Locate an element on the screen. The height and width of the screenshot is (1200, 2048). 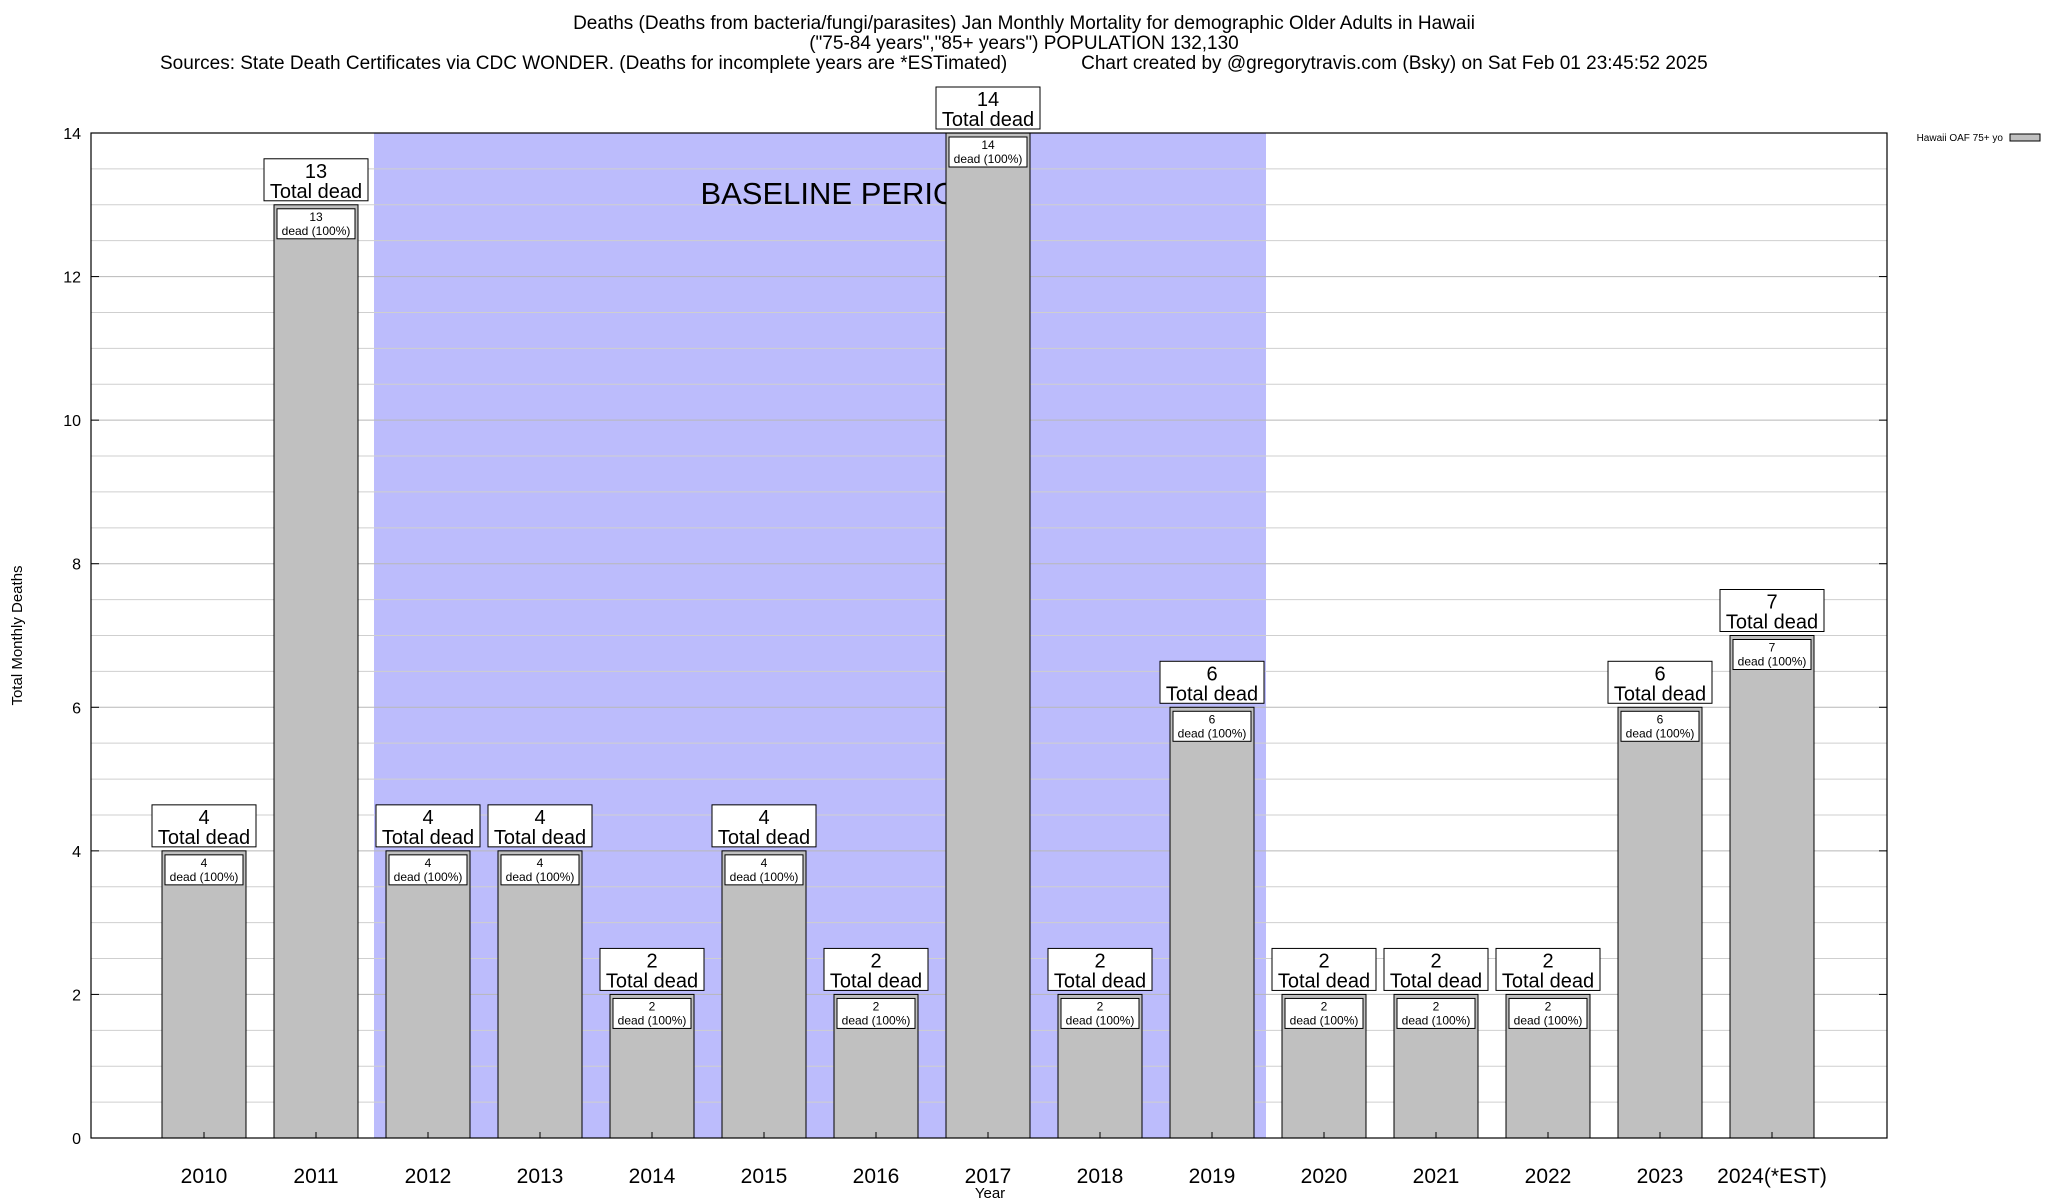
bar-total-value-label: 7 is located at coordinates (1771, 603).